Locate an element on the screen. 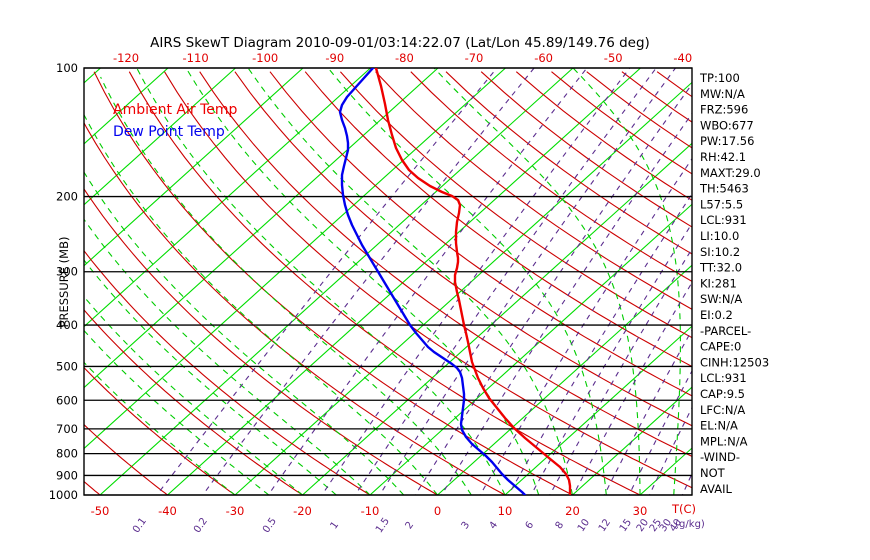  sounding-index-16: -PARCEL- is located at coordinates (725, 331).